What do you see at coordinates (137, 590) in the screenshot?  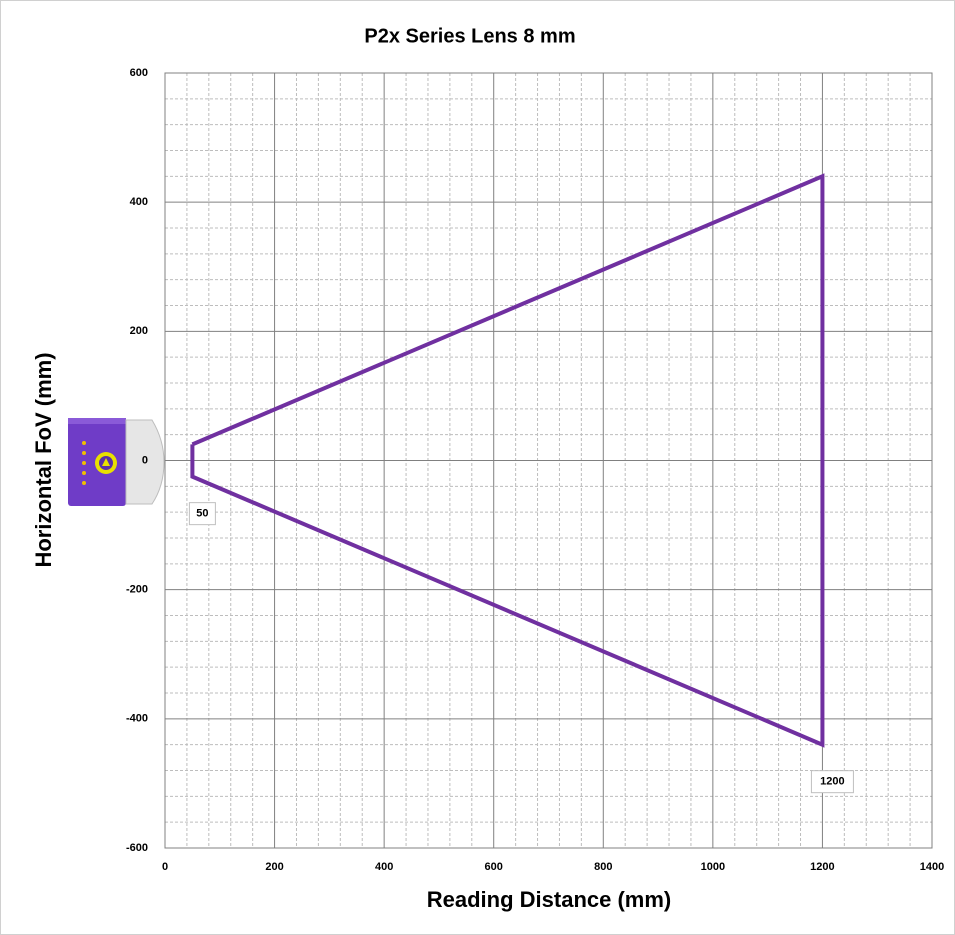 I see `y-tick-label: -200` at bounding box center [137, 590].